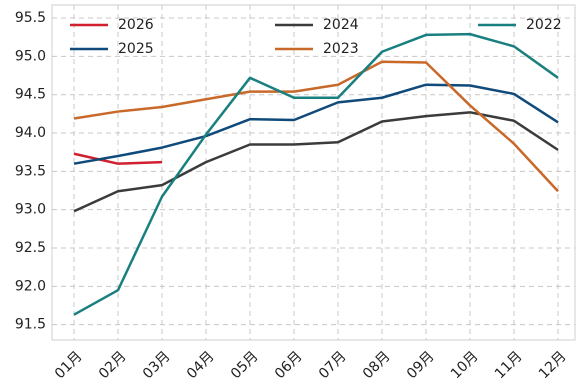  What do you see at coordinates (333, 365) in the screenshot?
I see `x-tick-label: 07月` at bounding box center [333, 365].